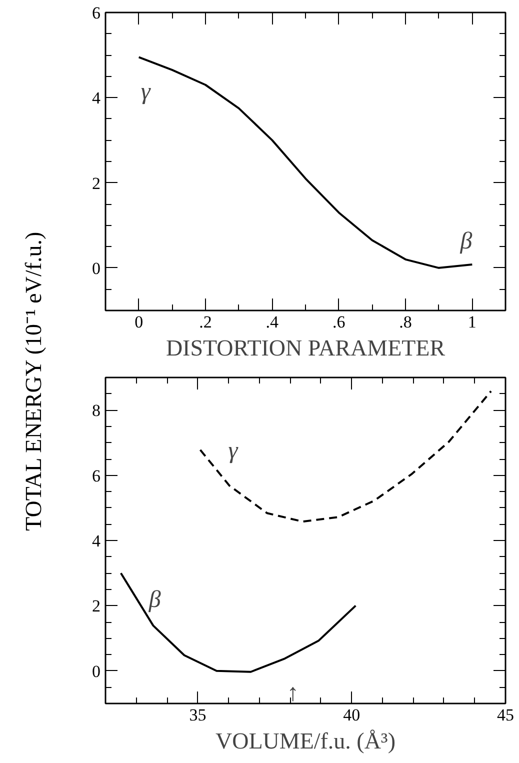  I want to click on x-tick-label: .8, so click(405, 322).